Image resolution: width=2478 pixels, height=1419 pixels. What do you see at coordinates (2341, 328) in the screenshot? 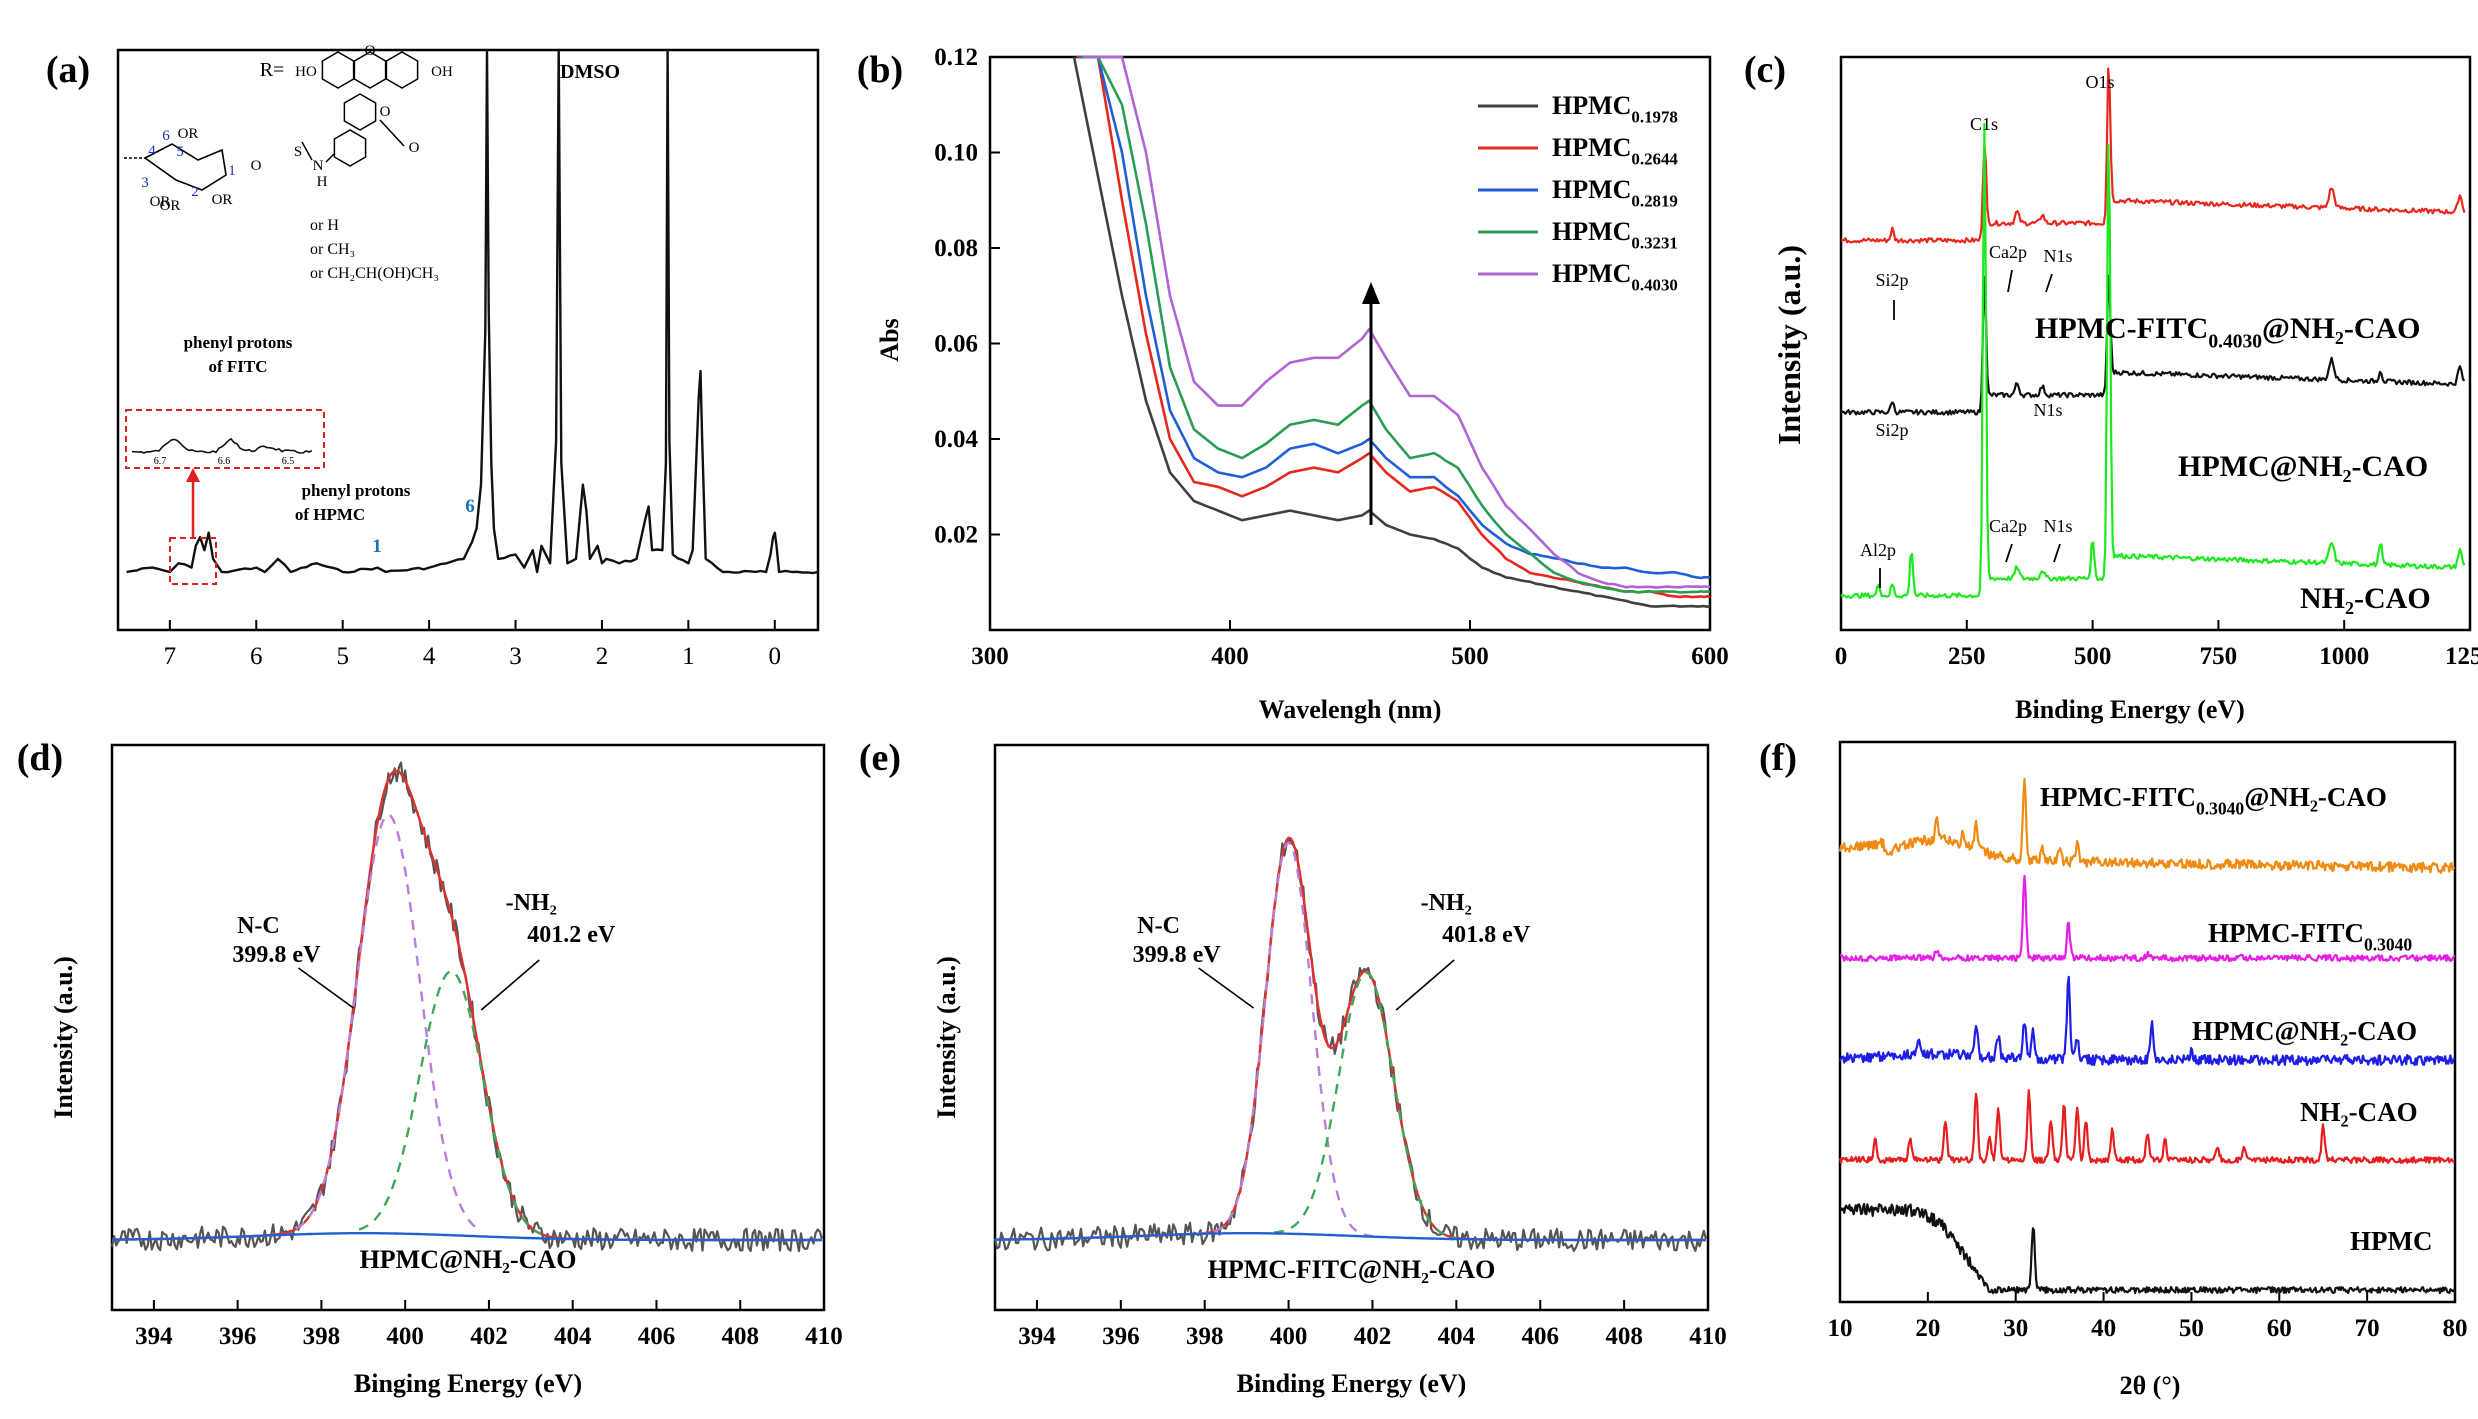
I see `panel-c-series-label-0-tail: @NH₂-CAO` at bounding box center [2341, 328].